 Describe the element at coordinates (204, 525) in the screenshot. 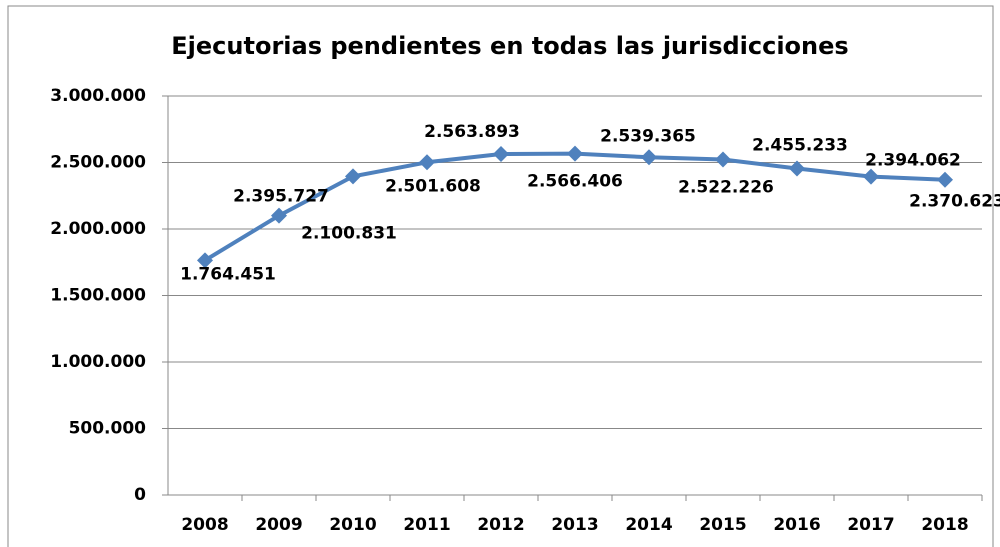

I see `x-tick-label: 2008` at that location.